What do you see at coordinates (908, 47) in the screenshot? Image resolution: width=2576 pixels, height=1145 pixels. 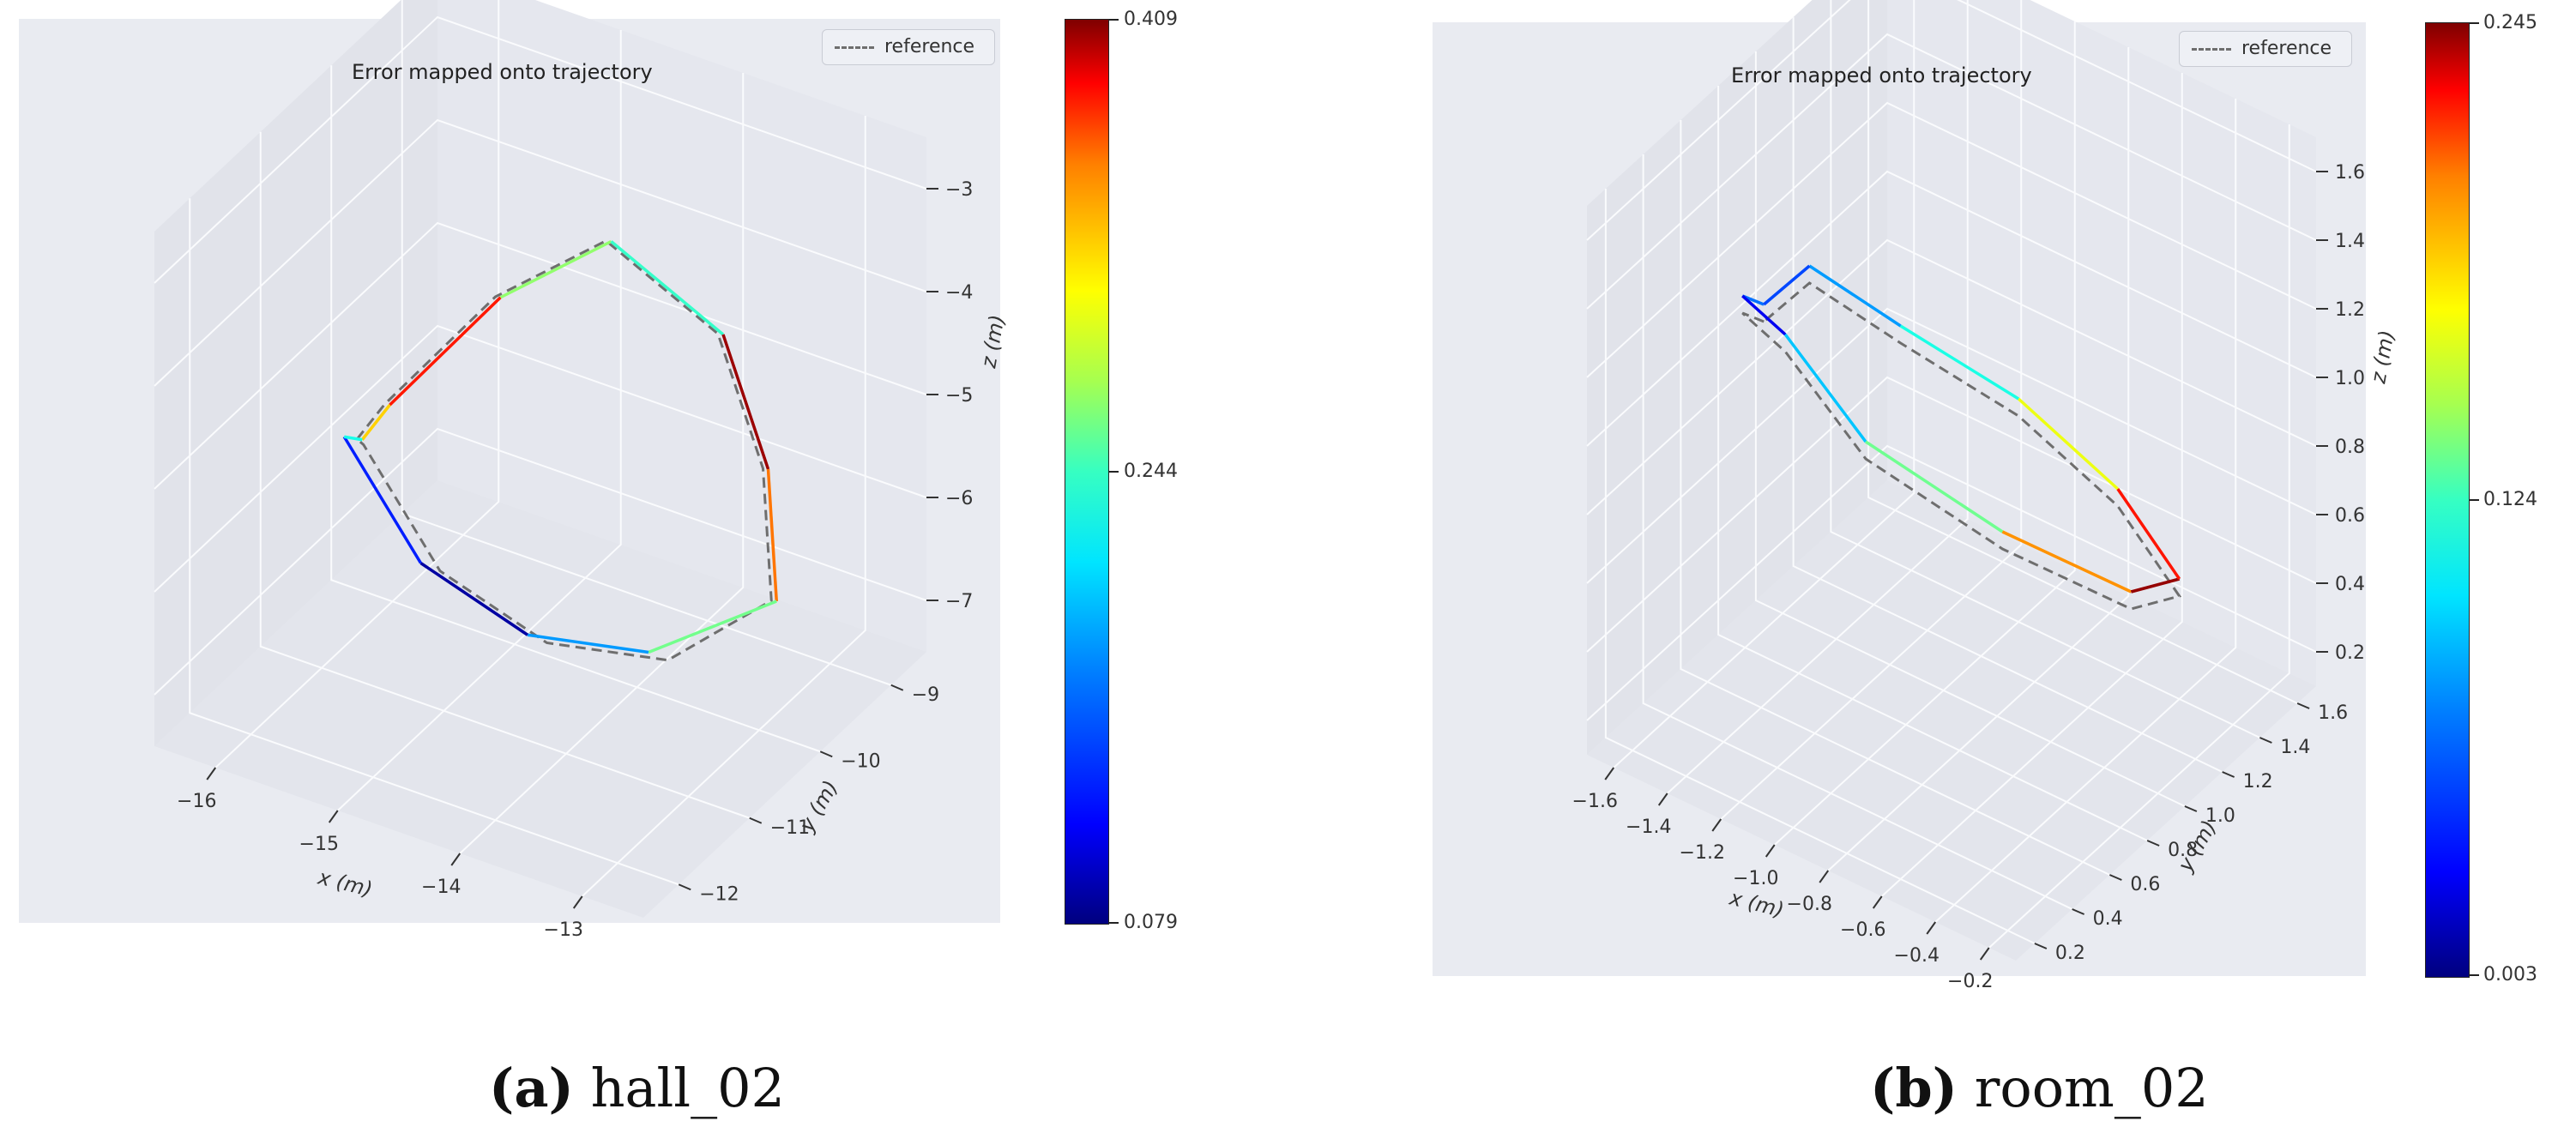 I see `legend-hall-02: reference` at bounding box center [908, 47].